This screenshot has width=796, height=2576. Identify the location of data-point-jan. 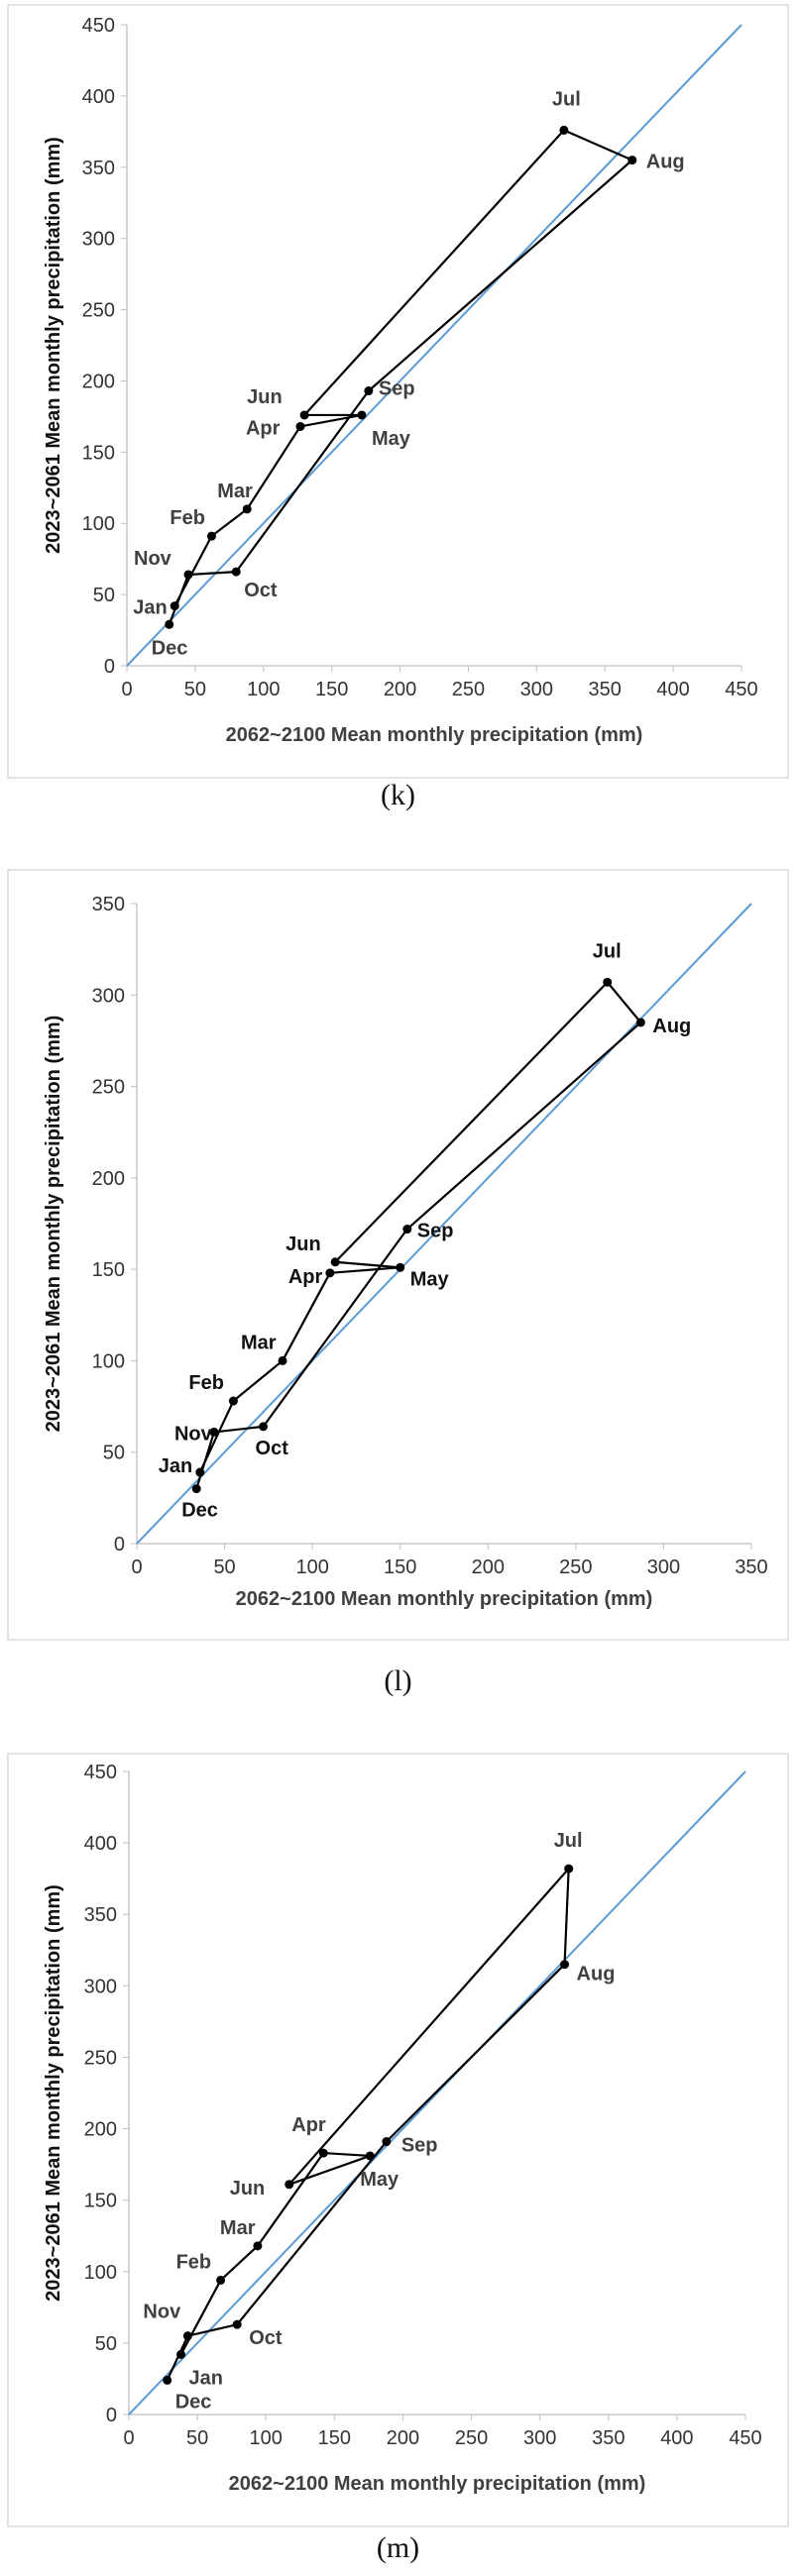
(181, 2354).